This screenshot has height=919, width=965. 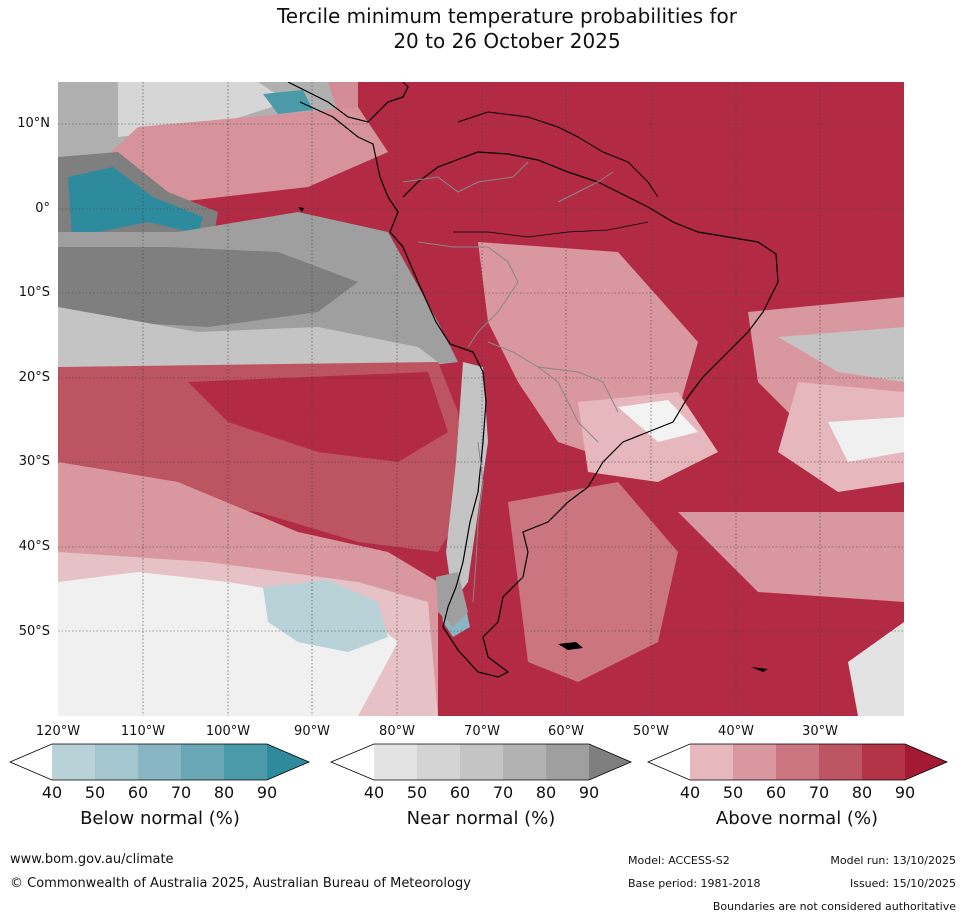 I want to click on field-continent-light, so click(x=648, y=437).